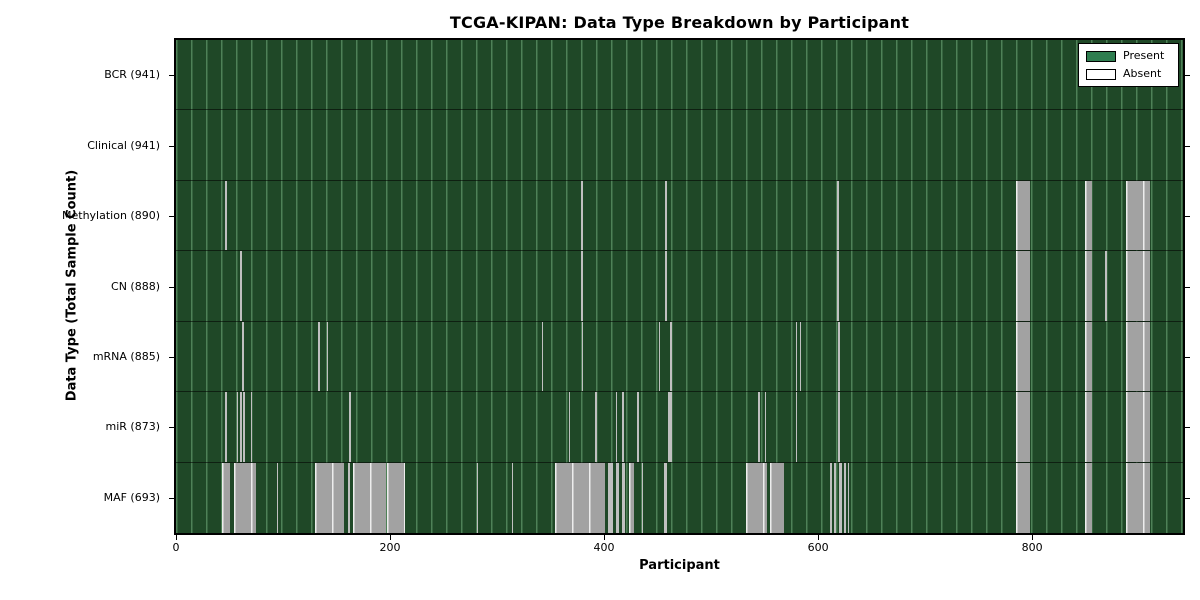 Image resolution: width=1200 pixels, height=600 pixels. I want to click on legend-label-present: Present, so click(1144, 55).